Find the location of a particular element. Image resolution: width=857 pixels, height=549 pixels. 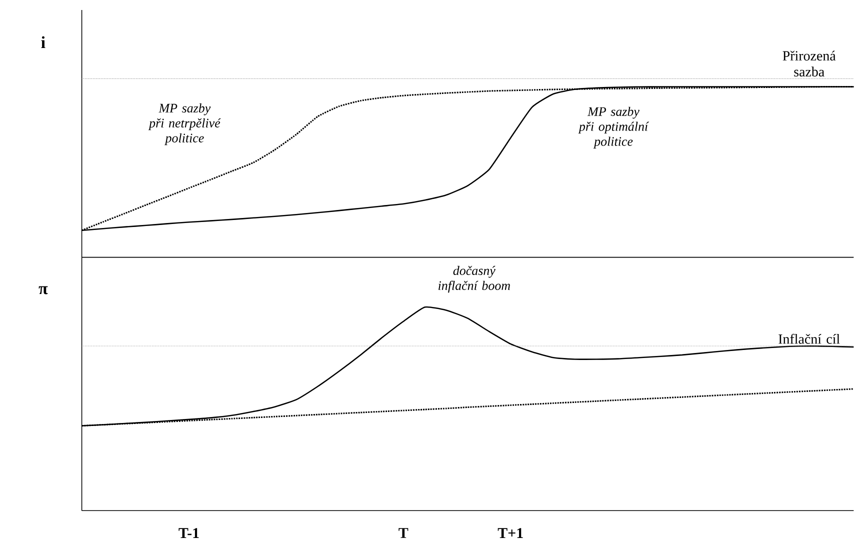

x-tick-label: T is located at coordinates (403, 533).